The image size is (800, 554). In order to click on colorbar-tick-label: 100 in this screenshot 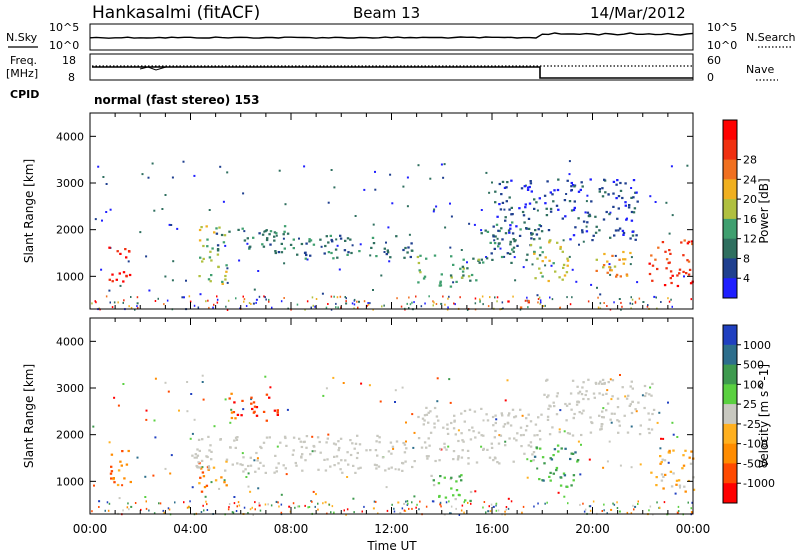, I will do `click(753, 384)`.